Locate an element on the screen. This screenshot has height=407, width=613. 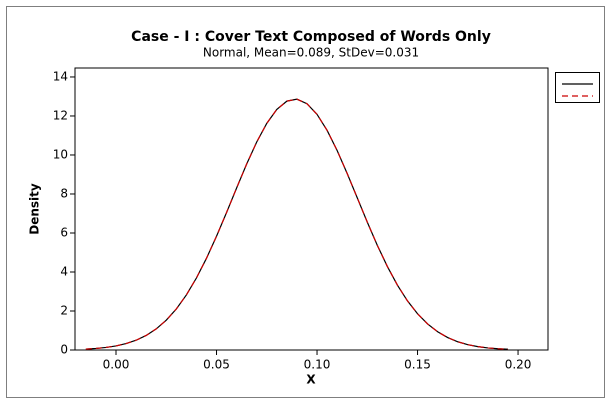
x-tick-label: 0.15 is located at coordinates (417, 365).